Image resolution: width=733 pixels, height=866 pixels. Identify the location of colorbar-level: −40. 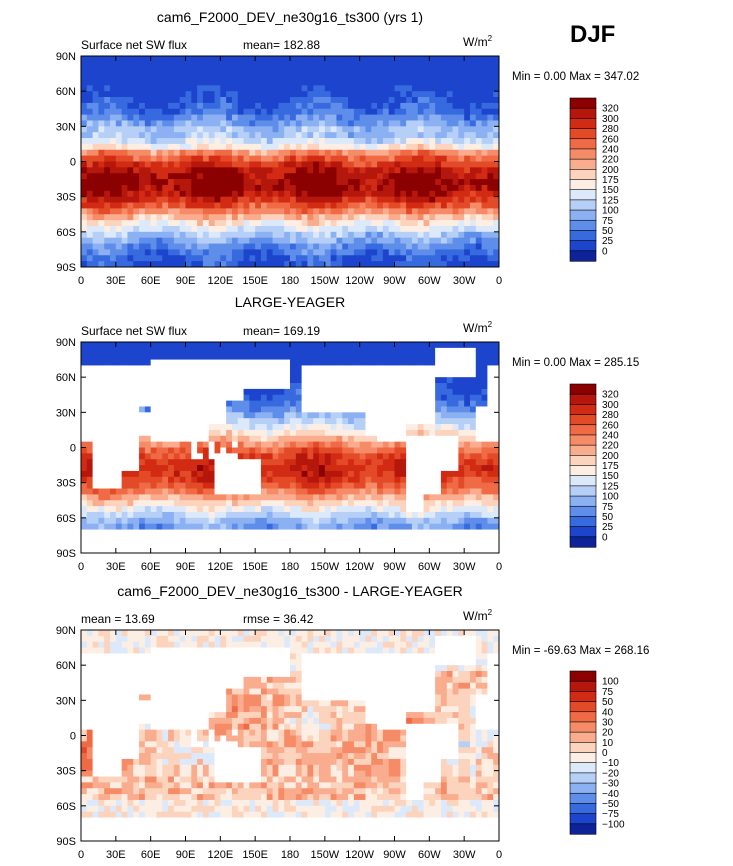
(610, 794).